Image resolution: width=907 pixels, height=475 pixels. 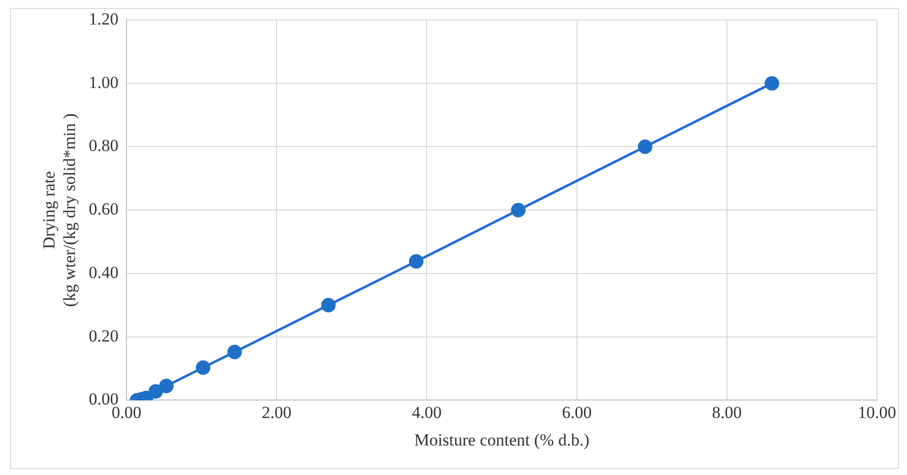 I want to click on y-tick-label: 0.40, so click(x=103, y=272).